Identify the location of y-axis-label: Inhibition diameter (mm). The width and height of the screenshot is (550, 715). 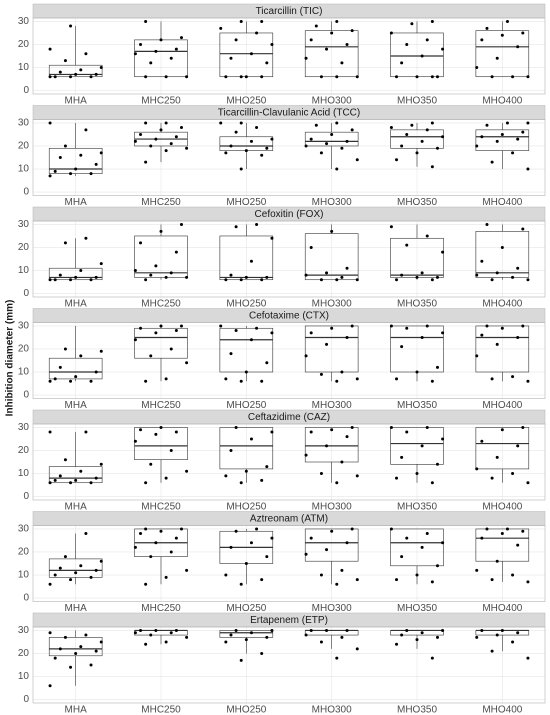
(10, 358).